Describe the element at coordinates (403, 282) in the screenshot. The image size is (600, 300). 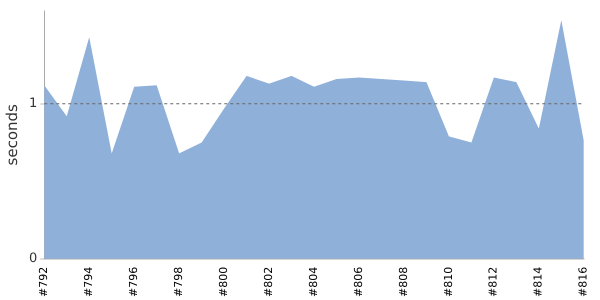
I see `x-tick-label: #808` at that location.